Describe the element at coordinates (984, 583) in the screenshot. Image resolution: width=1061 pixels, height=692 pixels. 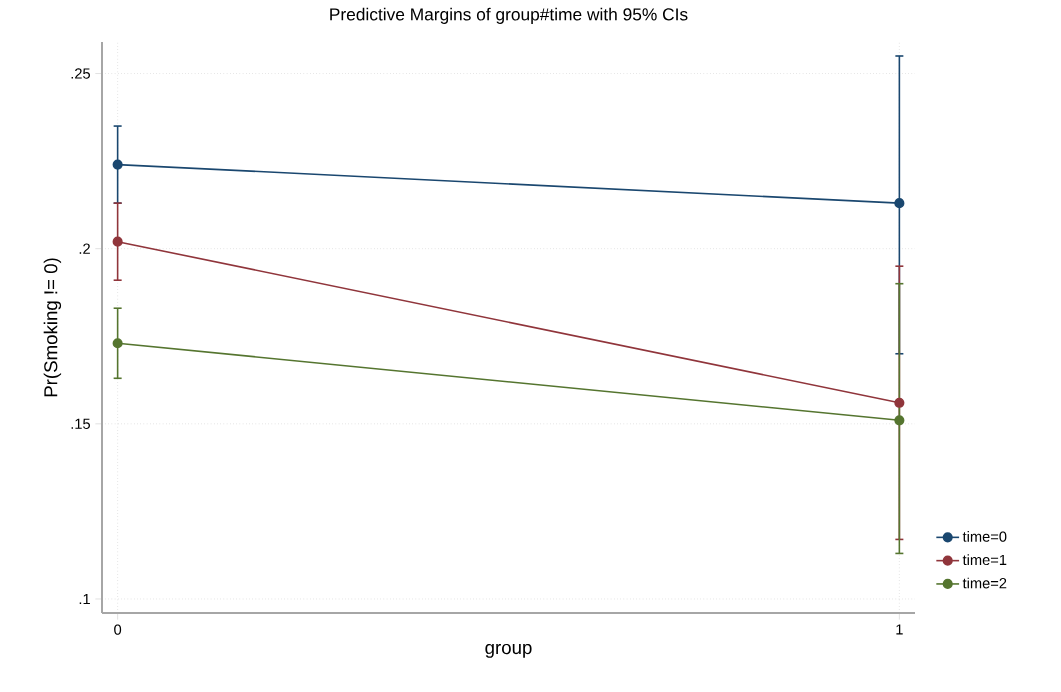
I see `legend-label: time=2` at that location.